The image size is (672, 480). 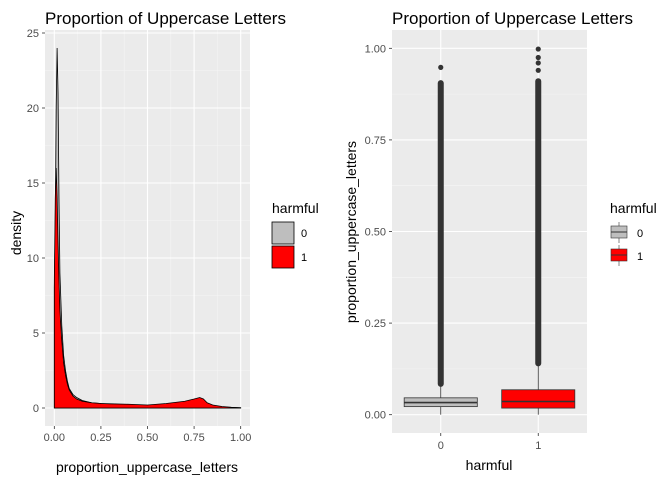 What do you see at coordinates (538, 446) in the screenshot?
I see `boxplot-x-tick-label: 1` at bounding box center [538, 446].